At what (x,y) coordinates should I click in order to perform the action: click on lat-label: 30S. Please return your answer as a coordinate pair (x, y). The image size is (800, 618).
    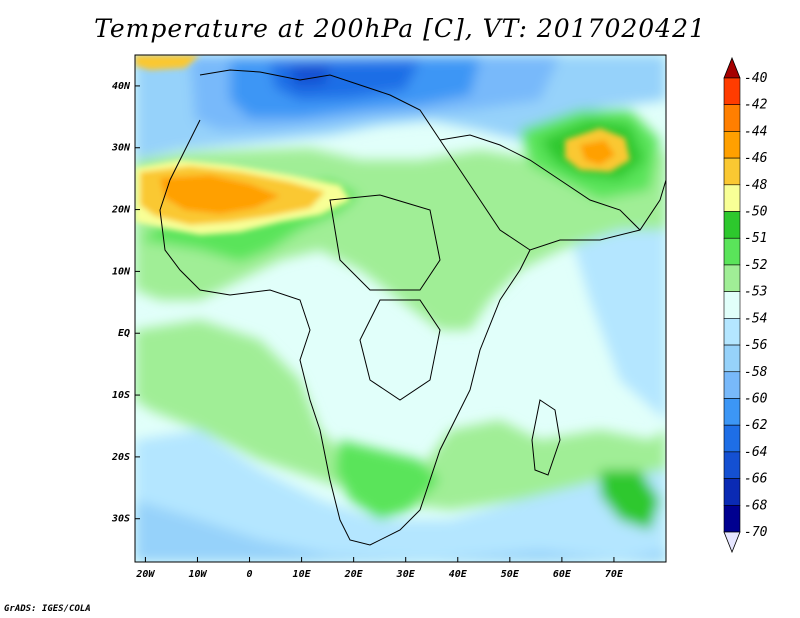
    Looking at the image, I should click on (120, 519).